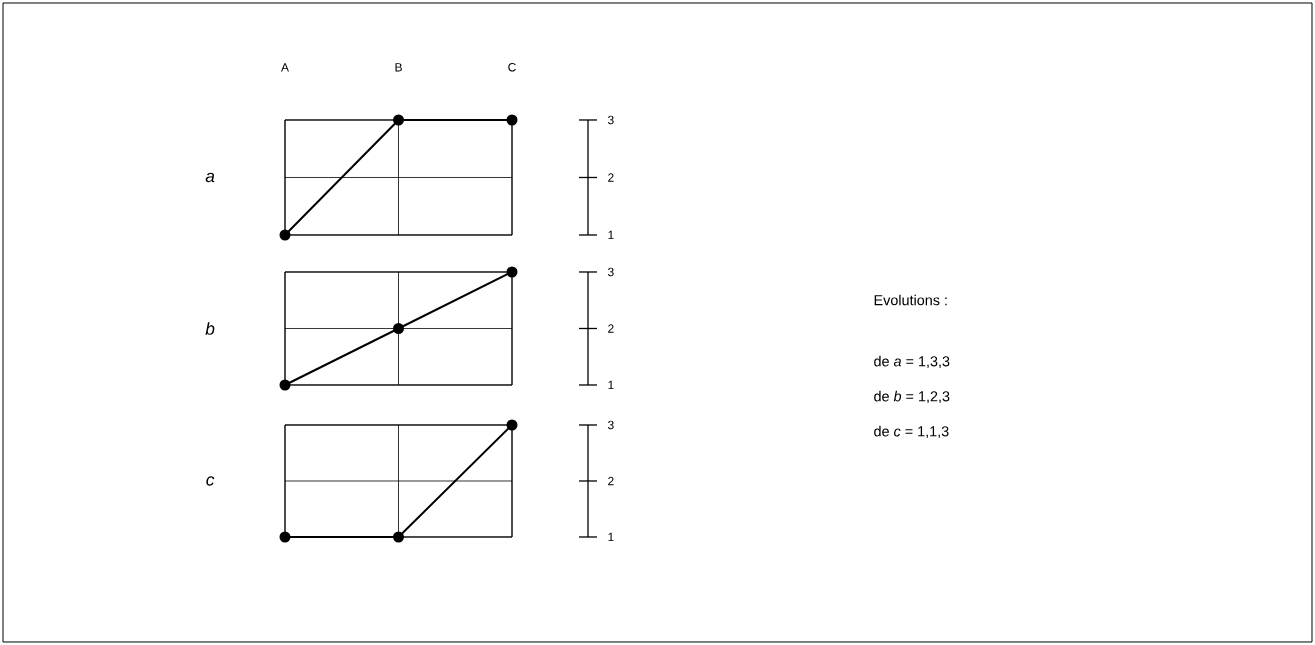  I want to click on x-tick-label: A, so click(285, 67).